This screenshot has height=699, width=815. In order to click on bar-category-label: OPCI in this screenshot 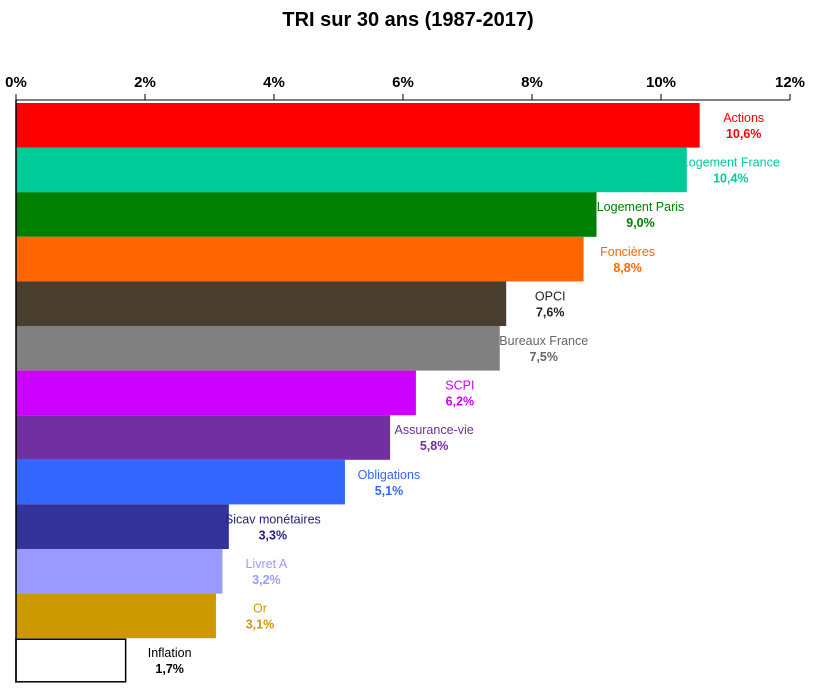, I will do `click(550, 296)`.